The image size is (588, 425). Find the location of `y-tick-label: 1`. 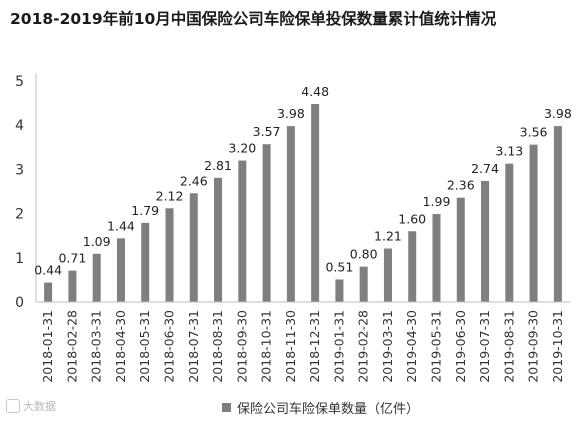

y-tick-label: 1 is located at coordinates (19, 259).